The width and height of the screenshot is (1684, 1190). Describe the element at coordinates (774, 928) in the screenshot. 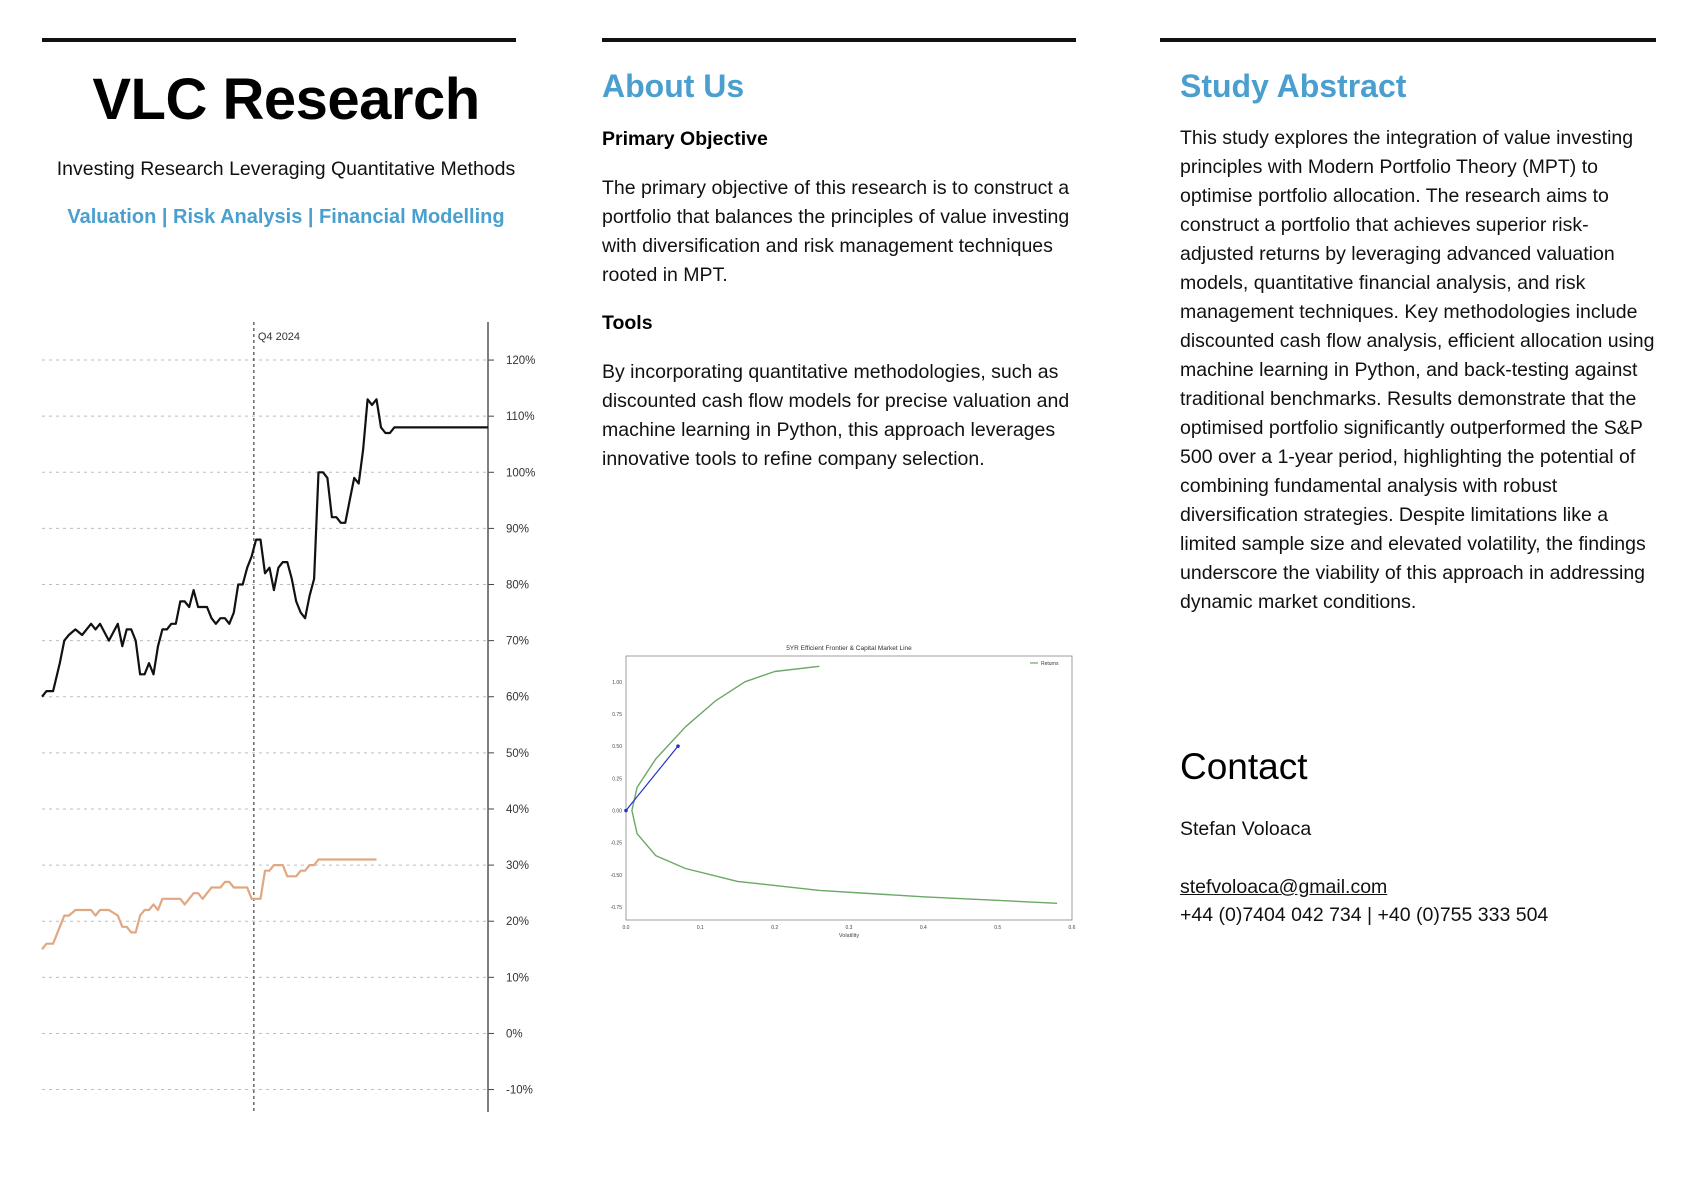

I see `frontier-x-tick-label: 0.2` at that location.